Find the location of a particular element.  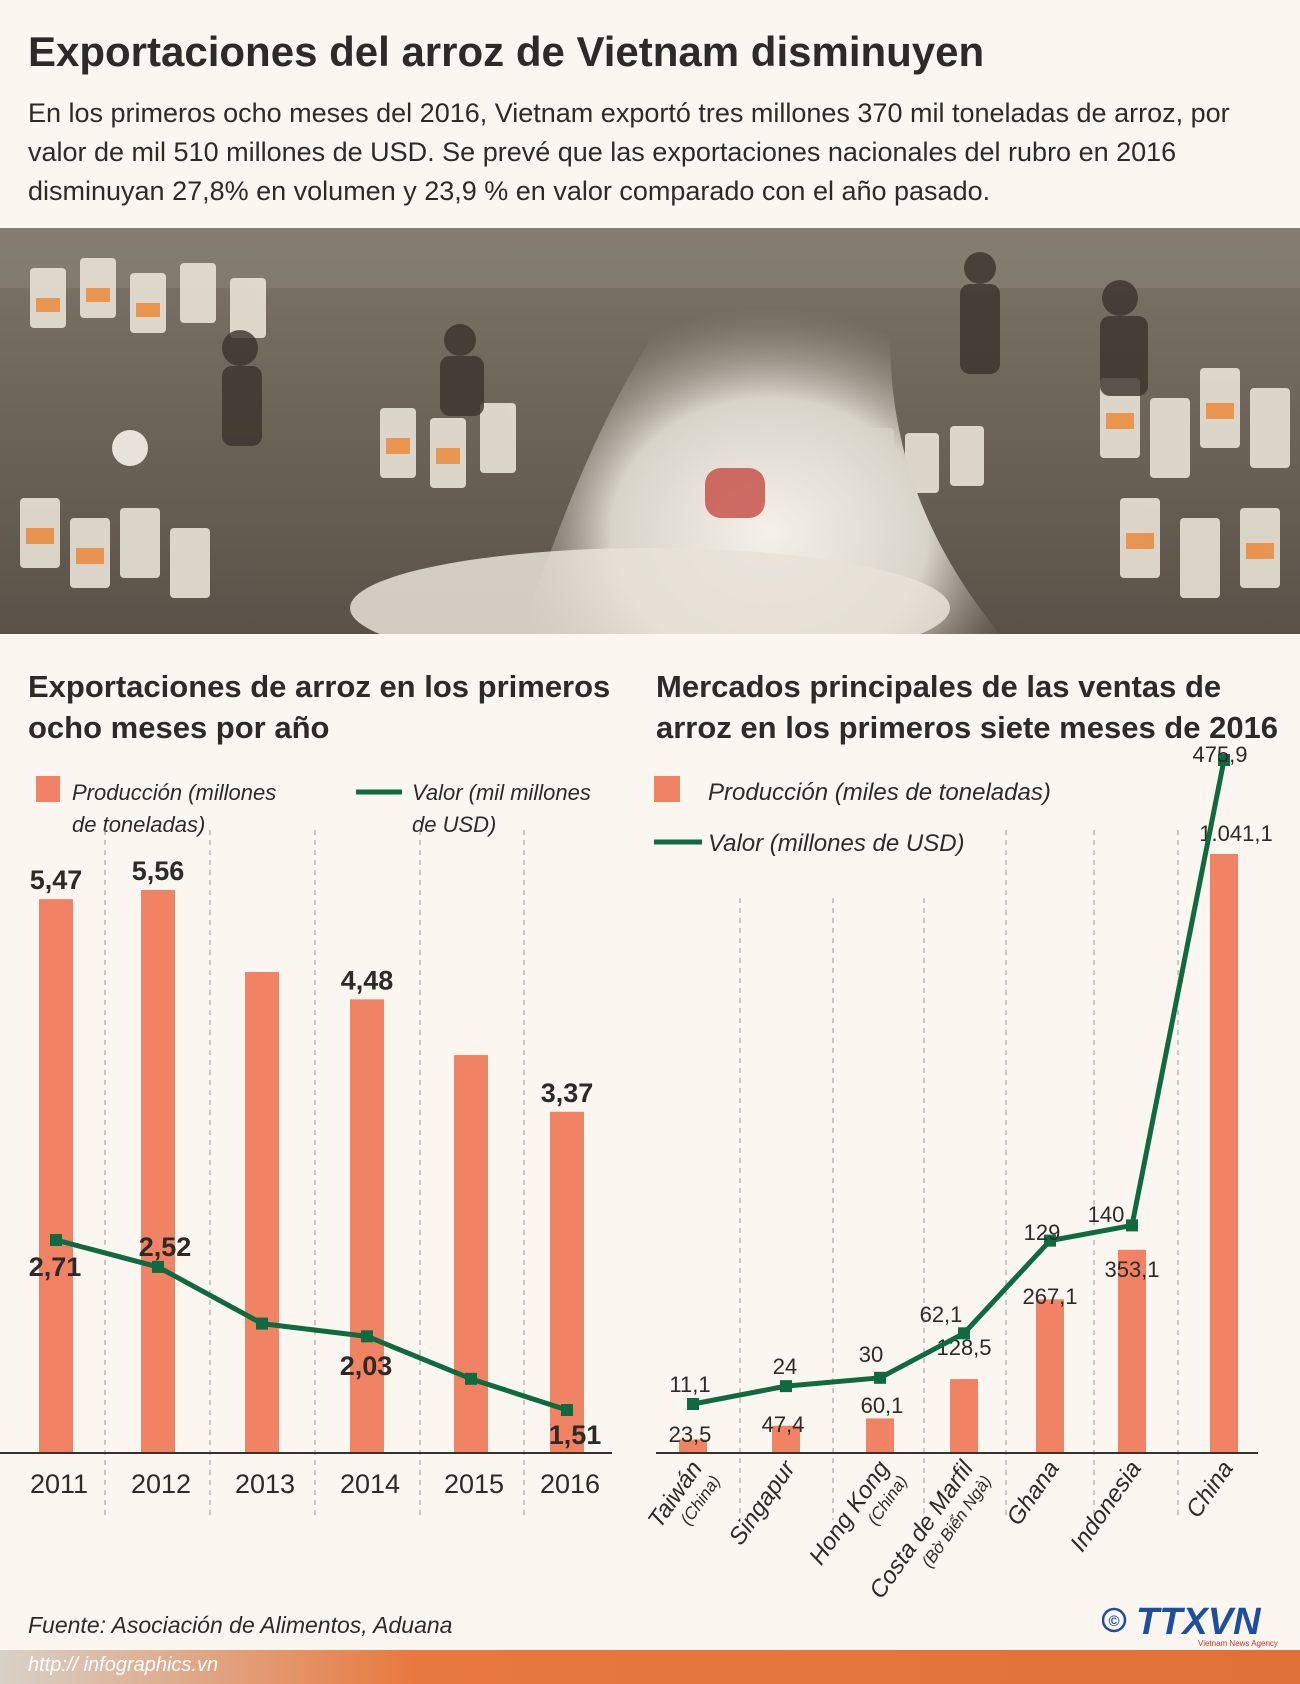

x-tick-2016: 2016 is located at coordinates (570, 1484).